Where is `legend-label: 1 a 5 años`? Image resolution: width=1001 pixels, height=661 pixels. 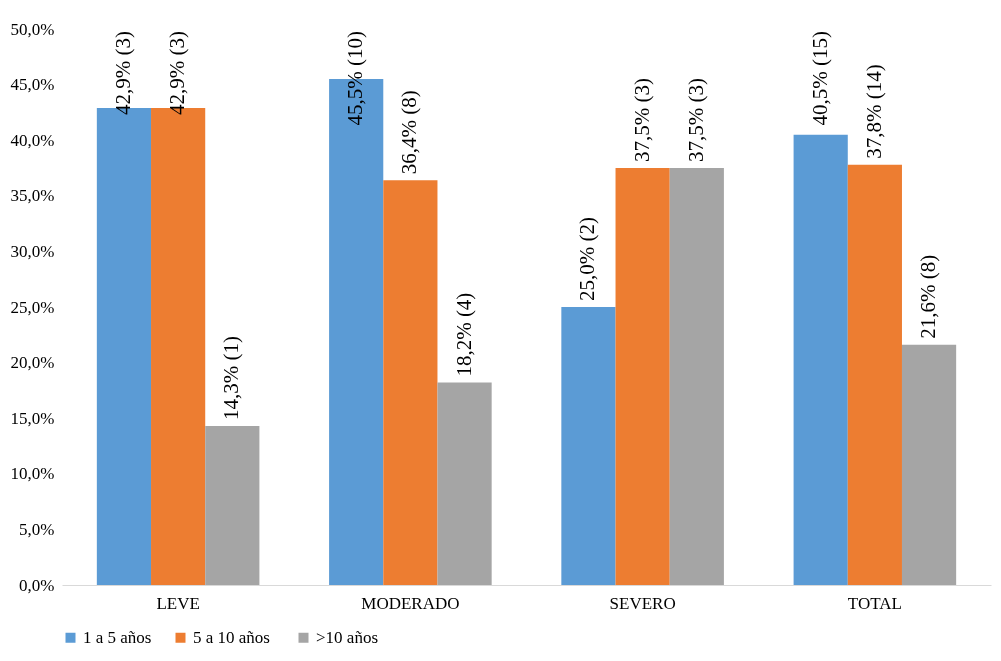
legend-label: 1 a 5 años is located at coordinates (117, 637).